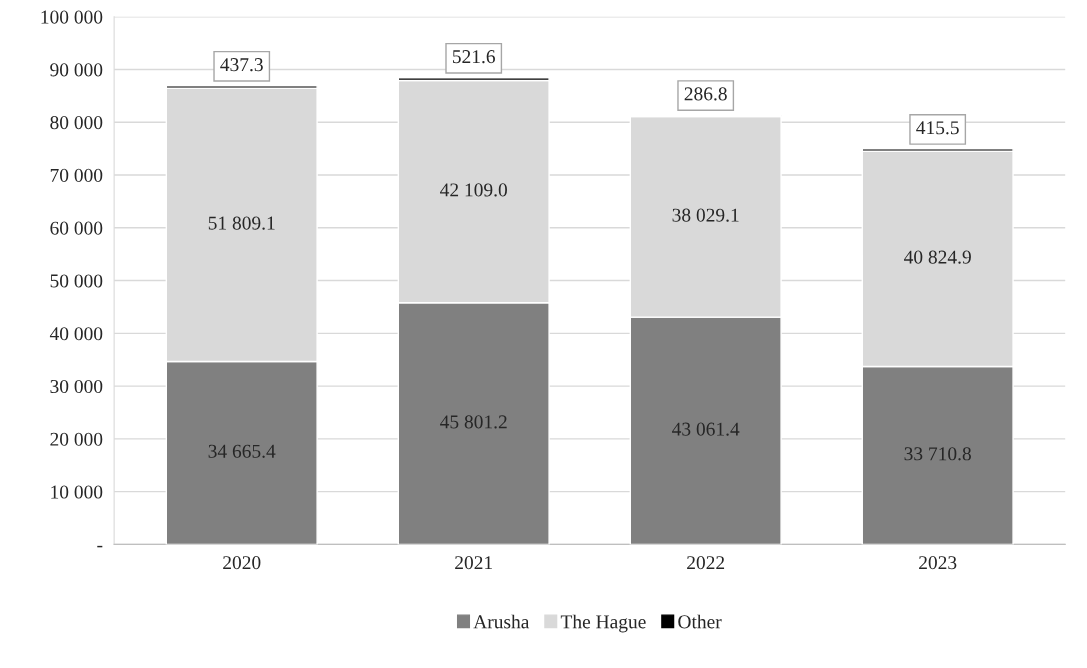  What do you see at coordinates (937, 454) in the screenshot?
I see `data-label: 33 710.8` at bounding box center [937, 454].